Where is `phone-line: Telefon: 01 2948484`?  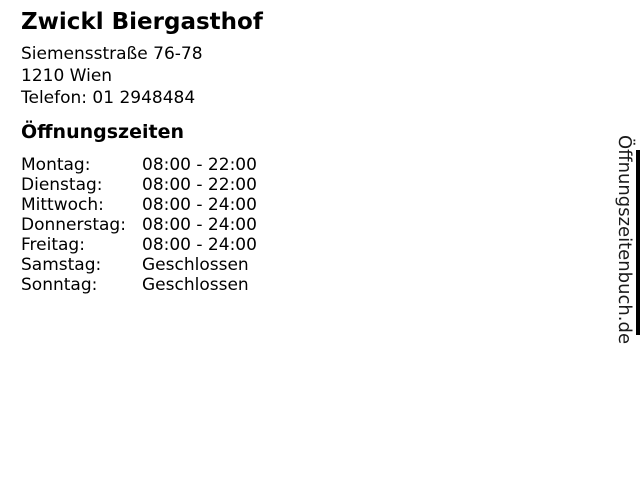
phone-line: Telefon: 01 2948484 is located at coordinates (108, 98).